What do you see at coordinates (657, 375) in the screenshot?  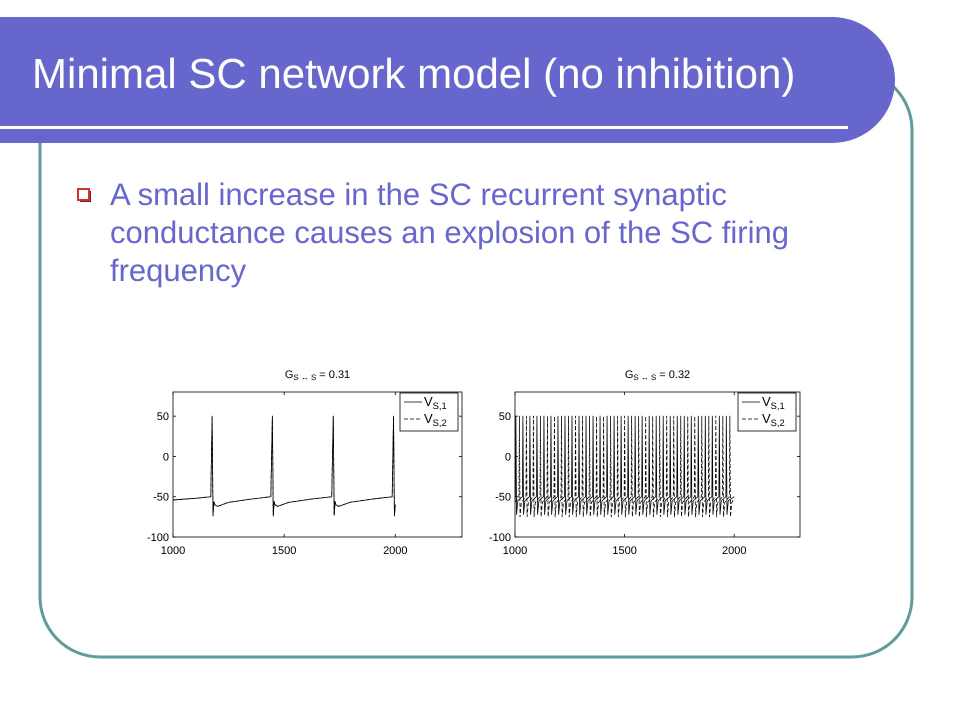 I see `chart-title: G$_{S ↔ S}$ = 0.32` at bounding box center [657, 375].